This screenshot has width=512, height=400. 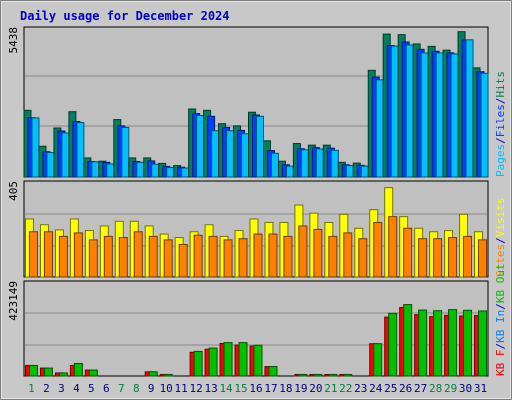 I want to click on day-label-17: 17, so click(x=270, y=388).